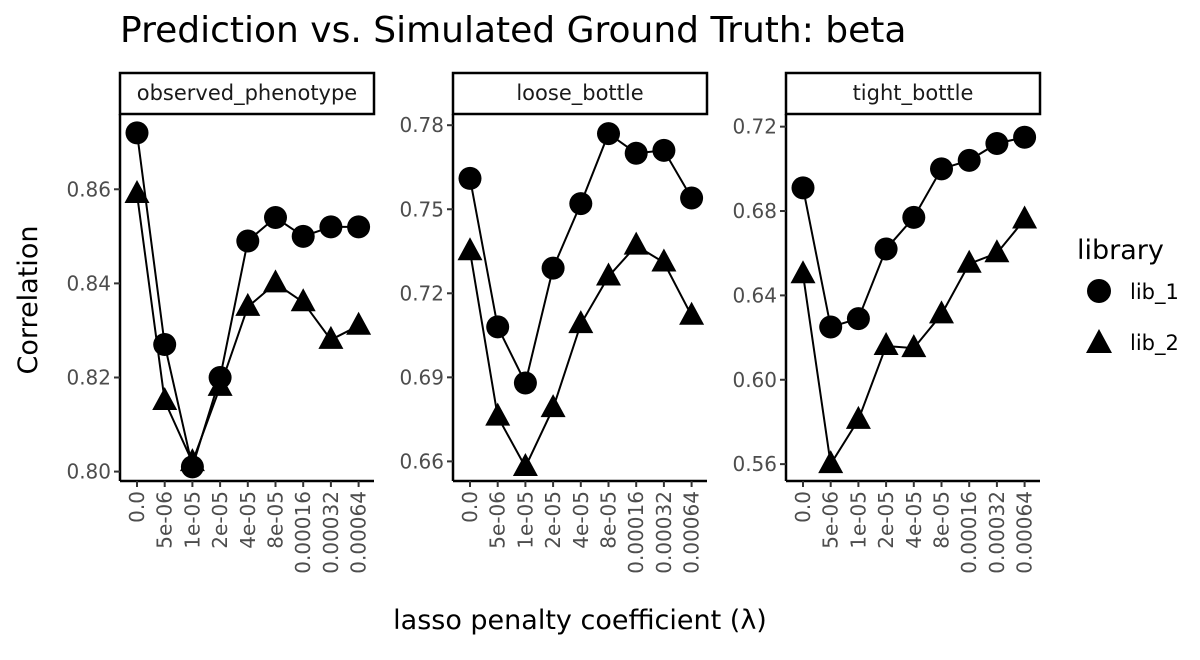  I want to click on y-tick-label: 0.84, so click(88, 283).